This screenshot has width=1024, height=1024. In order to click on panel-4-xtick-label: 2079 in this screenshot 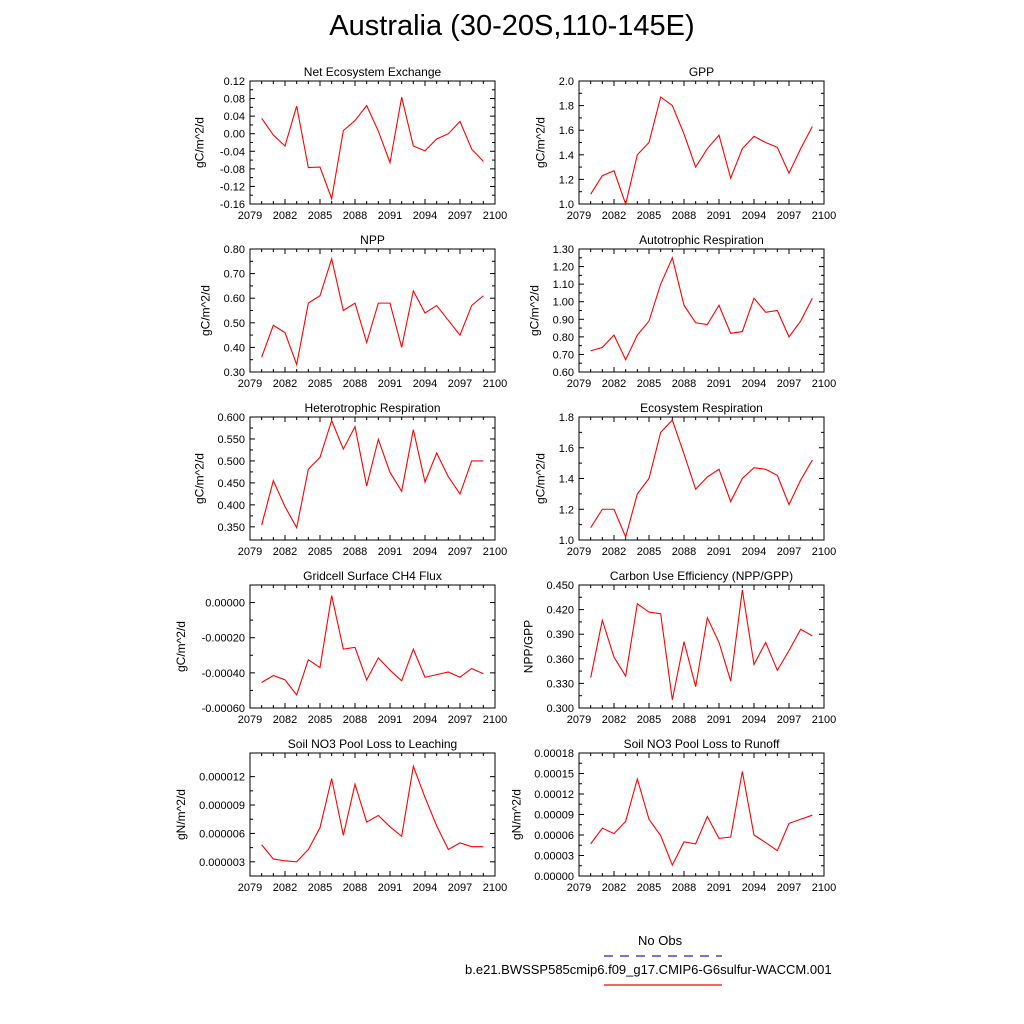, I will do `click(579, 384)`.